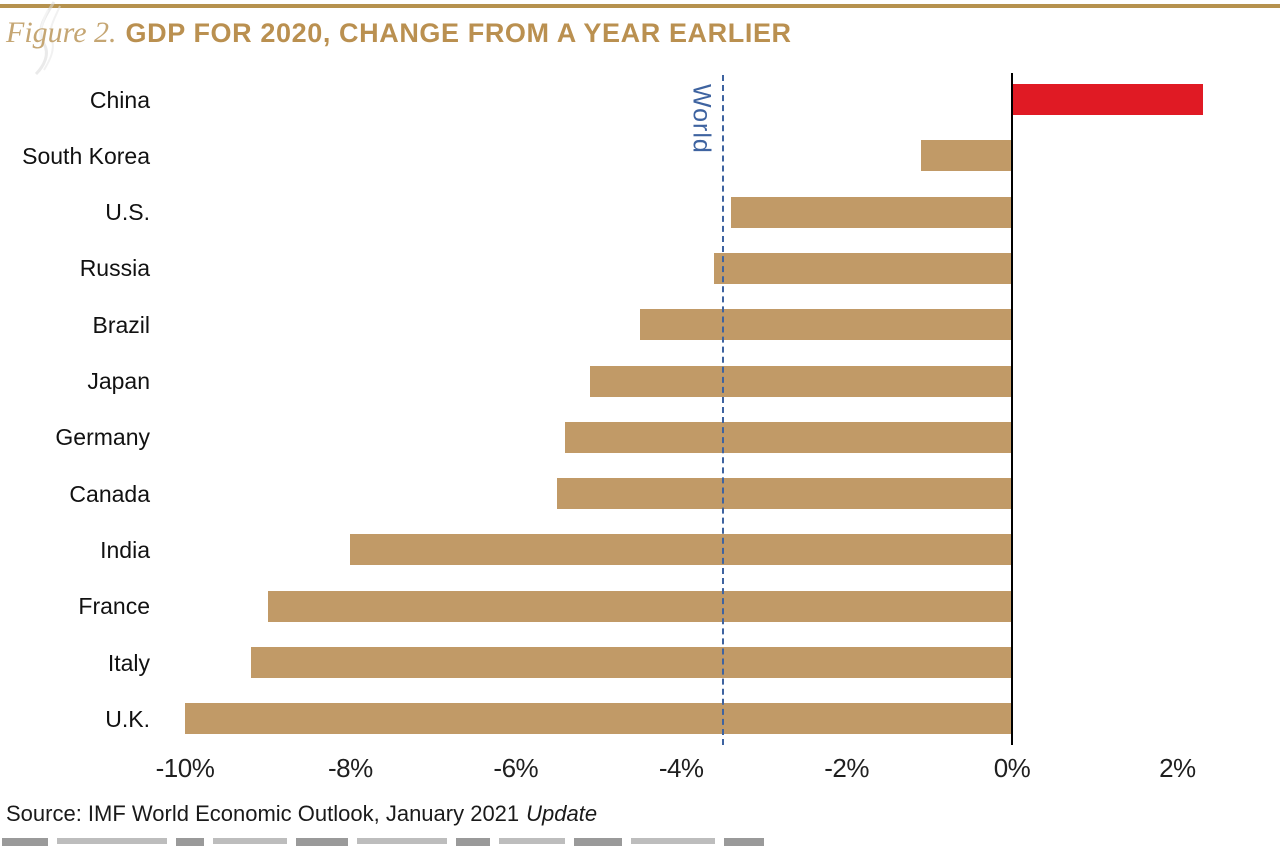 The width and height of the screenshot is (1280, 846). What do you see at coordinates (125, 549) in the screenshot?
I see `category-label: India` at bounding box center [125, 549].